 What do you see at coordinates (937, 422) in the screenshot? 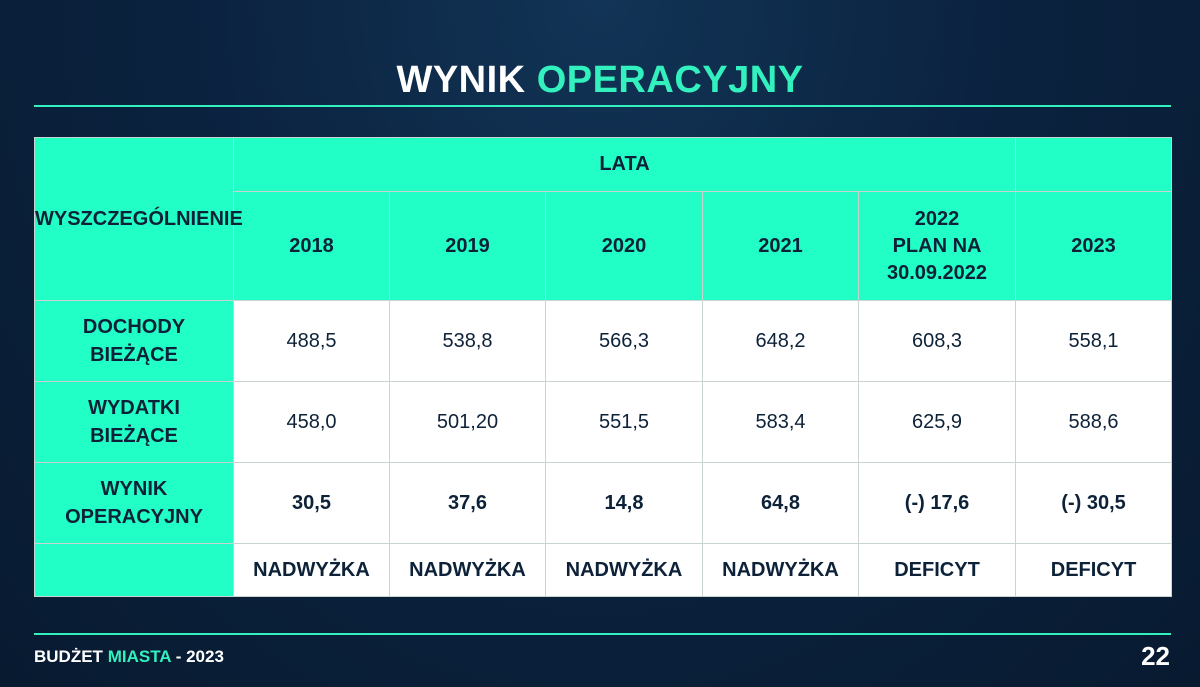
I see `table-cell: 625,9` at bounding box center [937, 422].